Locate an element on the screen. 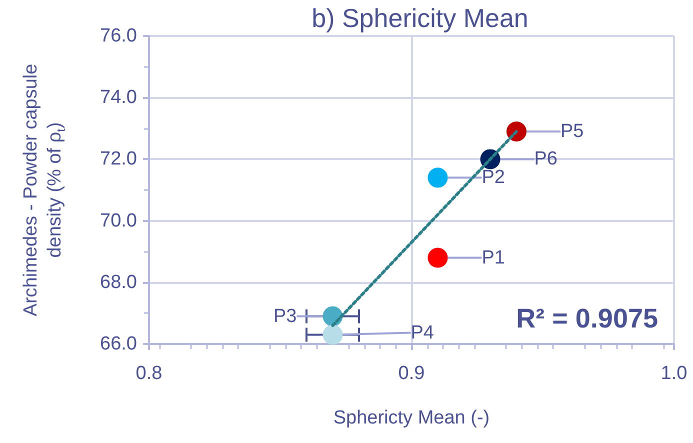  x-tick-label: 1.0 is located at coordinates (674, 373).